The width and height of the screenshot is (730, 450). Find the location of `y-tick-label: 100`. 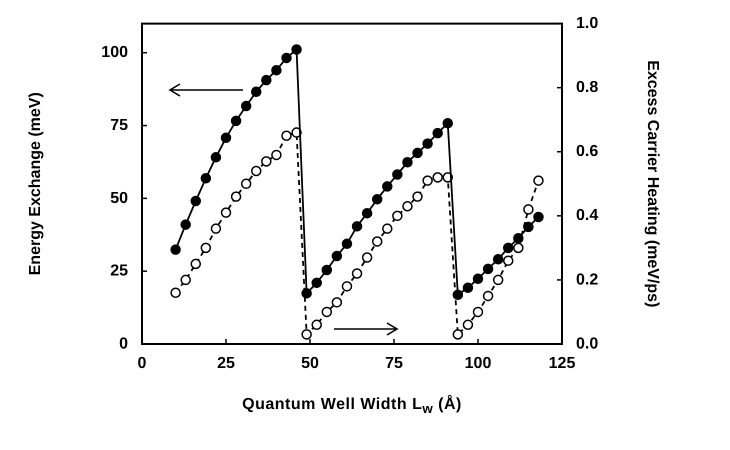

y-tick-label: 100 is located at coordinates (114, 53).